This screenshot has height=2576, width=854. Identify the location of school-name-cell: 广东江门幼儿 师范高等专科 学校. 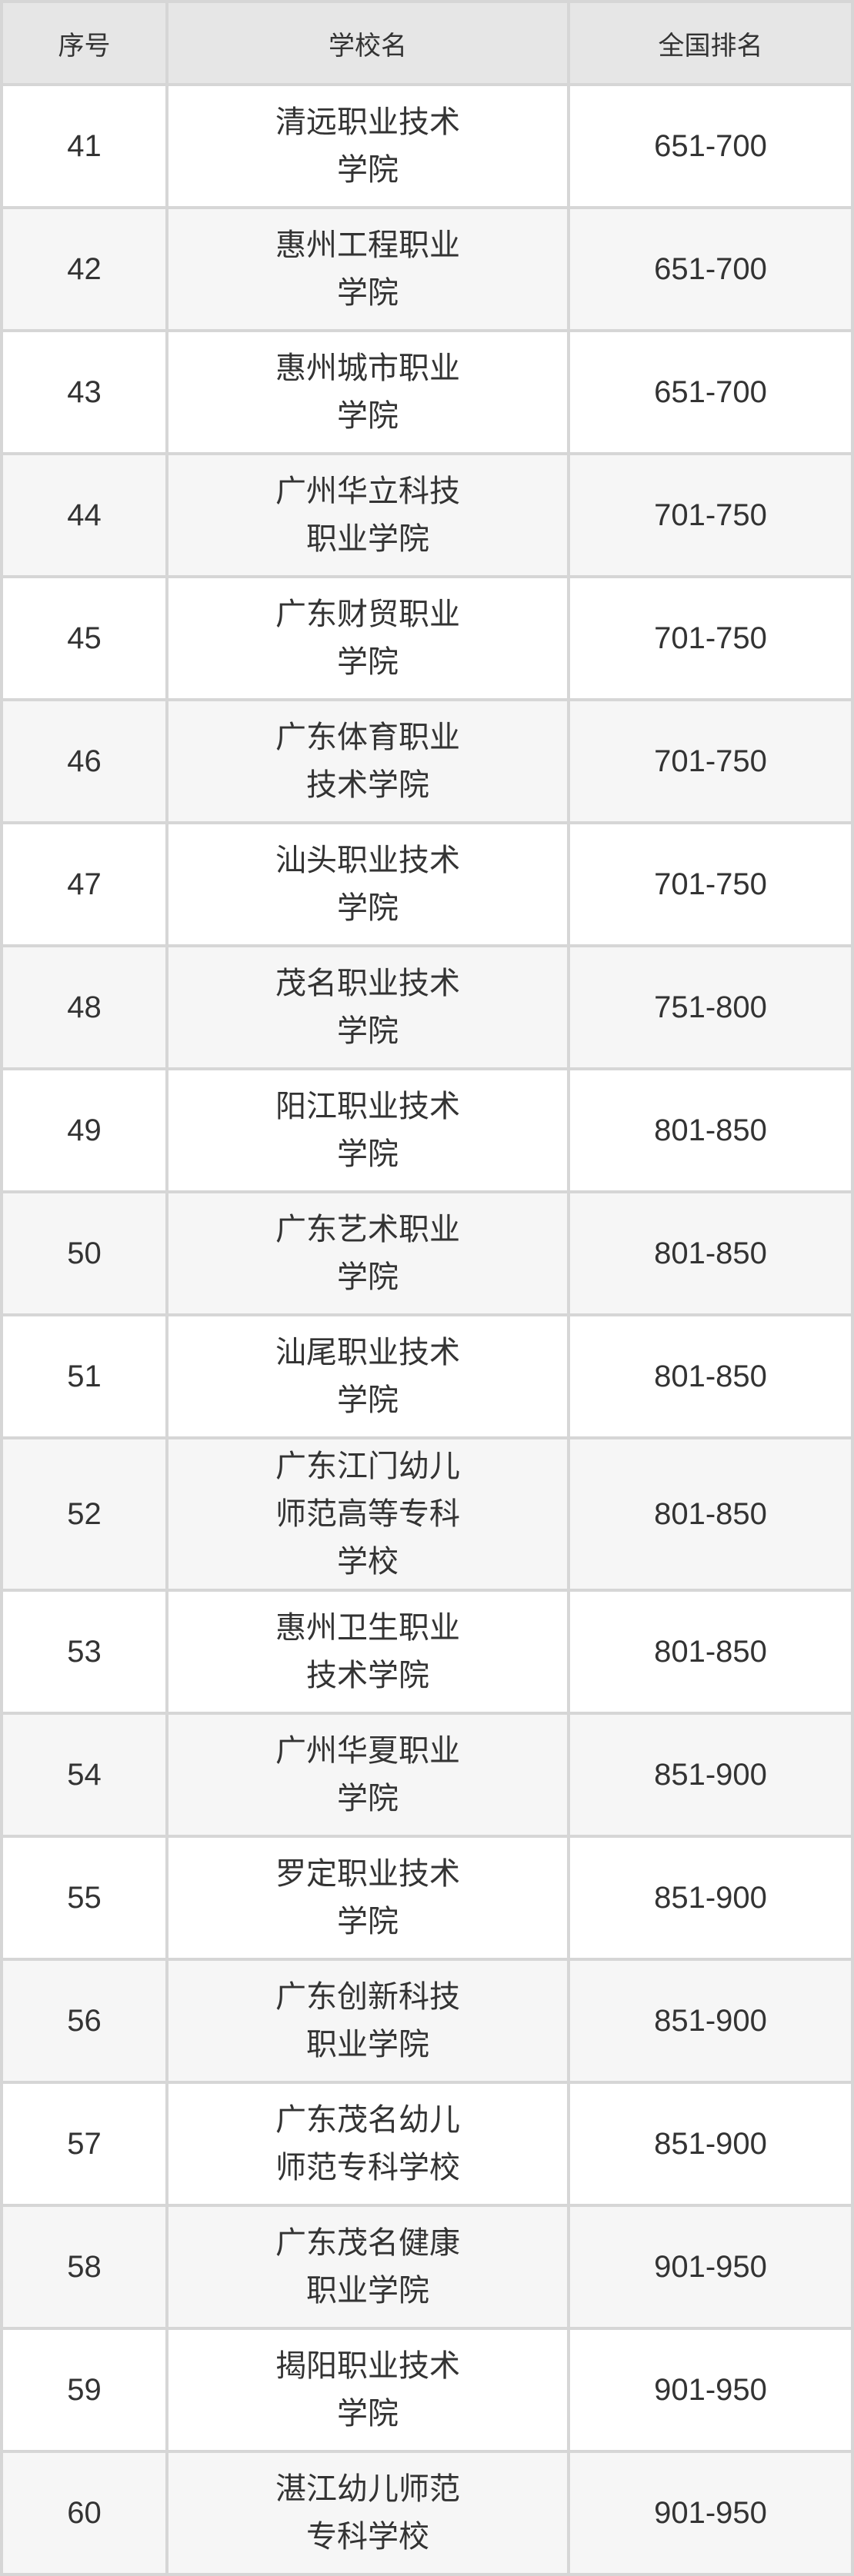
(368, 1514).